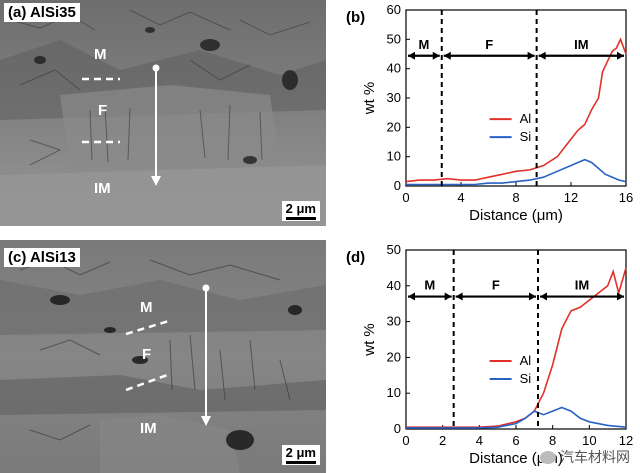 The width and height of the screenshot is (640, 473). What do you see at coordinates (121, 125) in the screenshot?
I see `linescan-overlay-a` at bounding box center [121, 125].